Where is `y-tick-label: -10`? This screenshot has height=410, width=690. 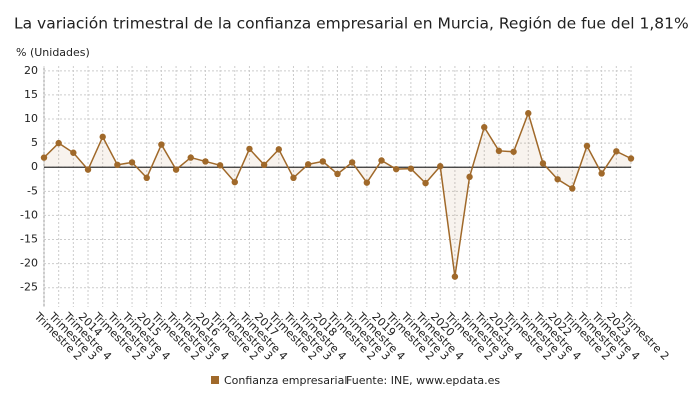
y-tick-label: -10 is located at coordinates (29, 214).